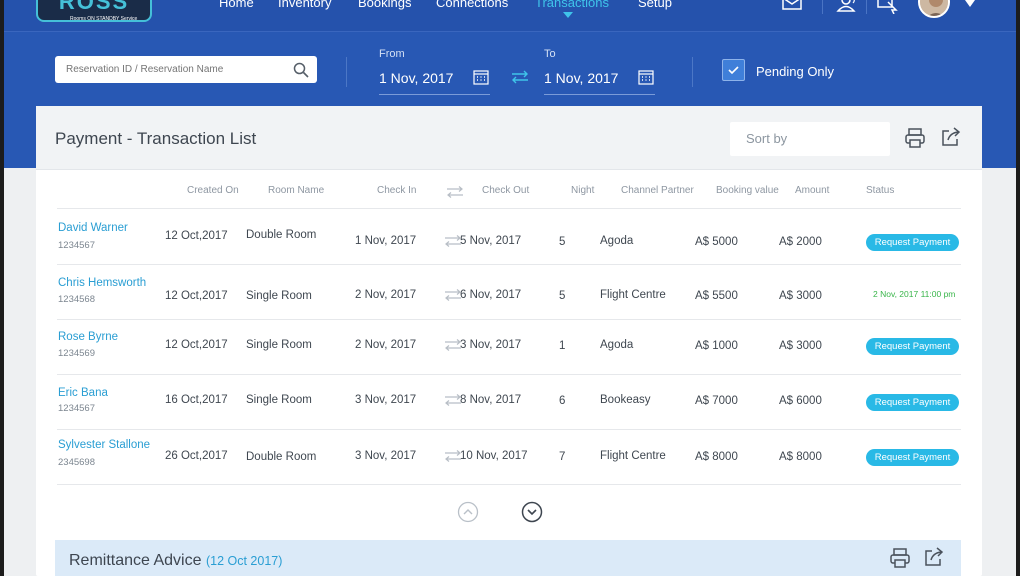 The height and width of the screenshot is (576, 1020). Describe the element at coordinates (392, 54) in the screenshot. I see `from-label: From` at that location.